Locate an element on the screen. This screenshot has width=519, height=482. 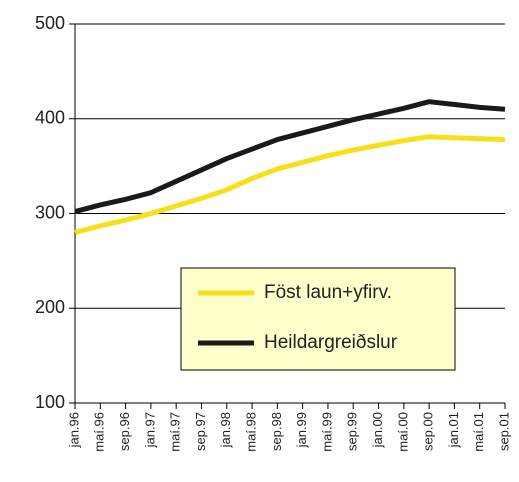
x-tick-label: maí.98 is located at coordinates (250, 432).